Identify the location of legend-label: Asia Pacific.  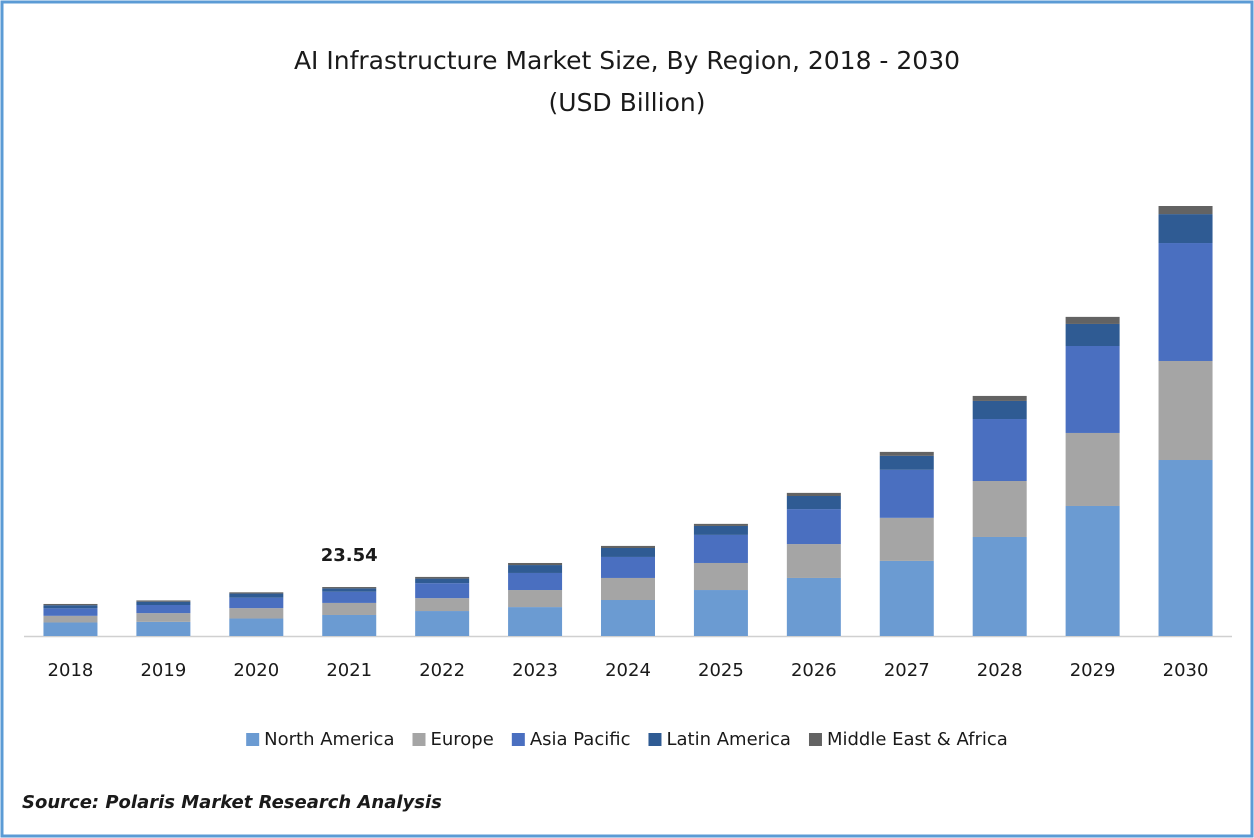
(580, 739).